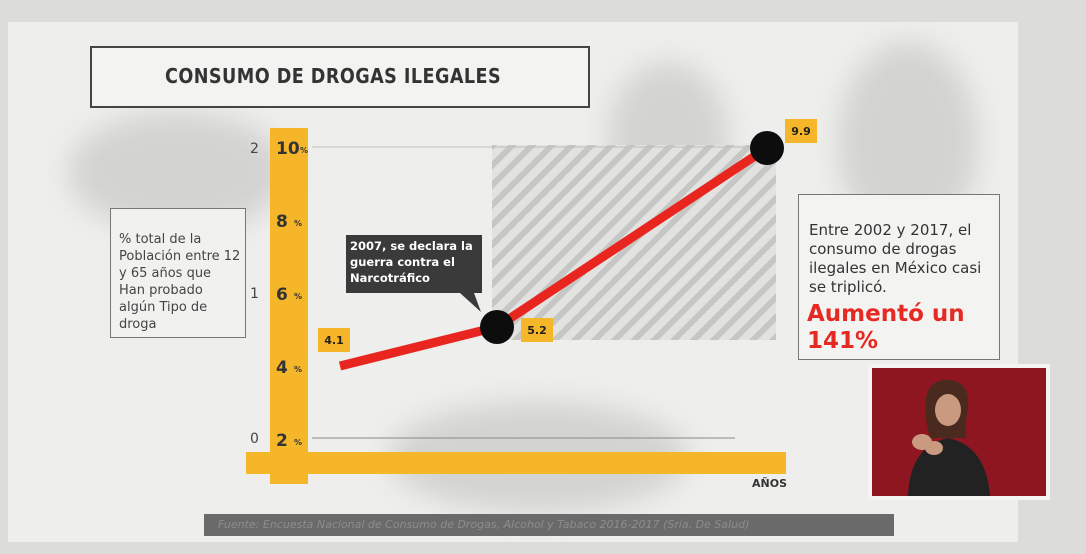 Image resolution: width=1086 pixels, height=554 pixels. Describe the element at coordinates (282, 441) in the screenshot. I see `y-tick-label: 2` at that location.